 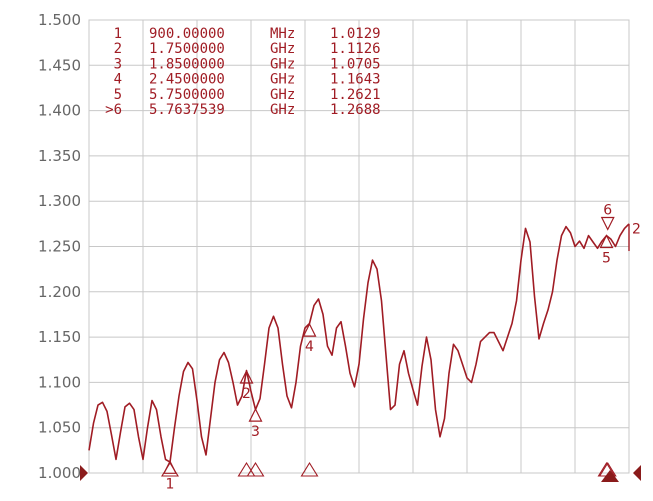 What do you see at coordinates (118, 80) in the screenshot?
I see `readout-marker-number: 4` at bounding box center [118, 80].